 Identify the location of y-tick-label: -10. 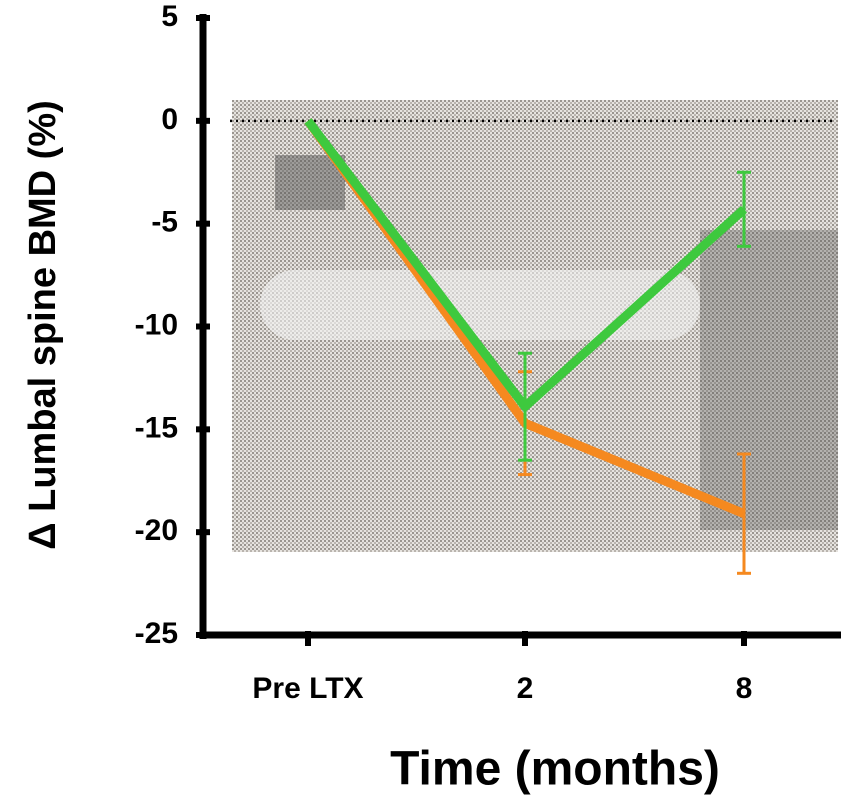
(156, 324).